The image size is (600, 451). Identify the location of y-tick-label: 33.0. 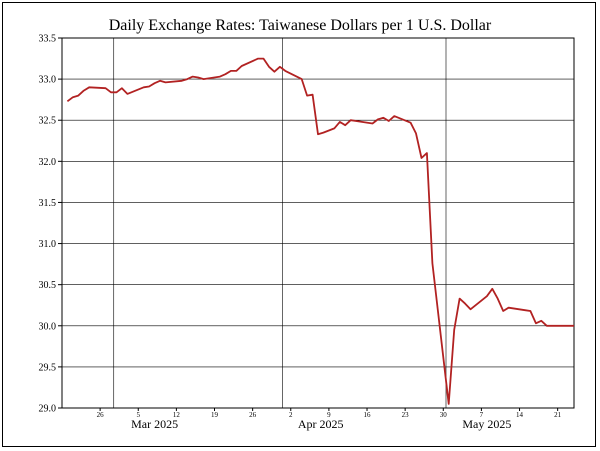
(48, 80).